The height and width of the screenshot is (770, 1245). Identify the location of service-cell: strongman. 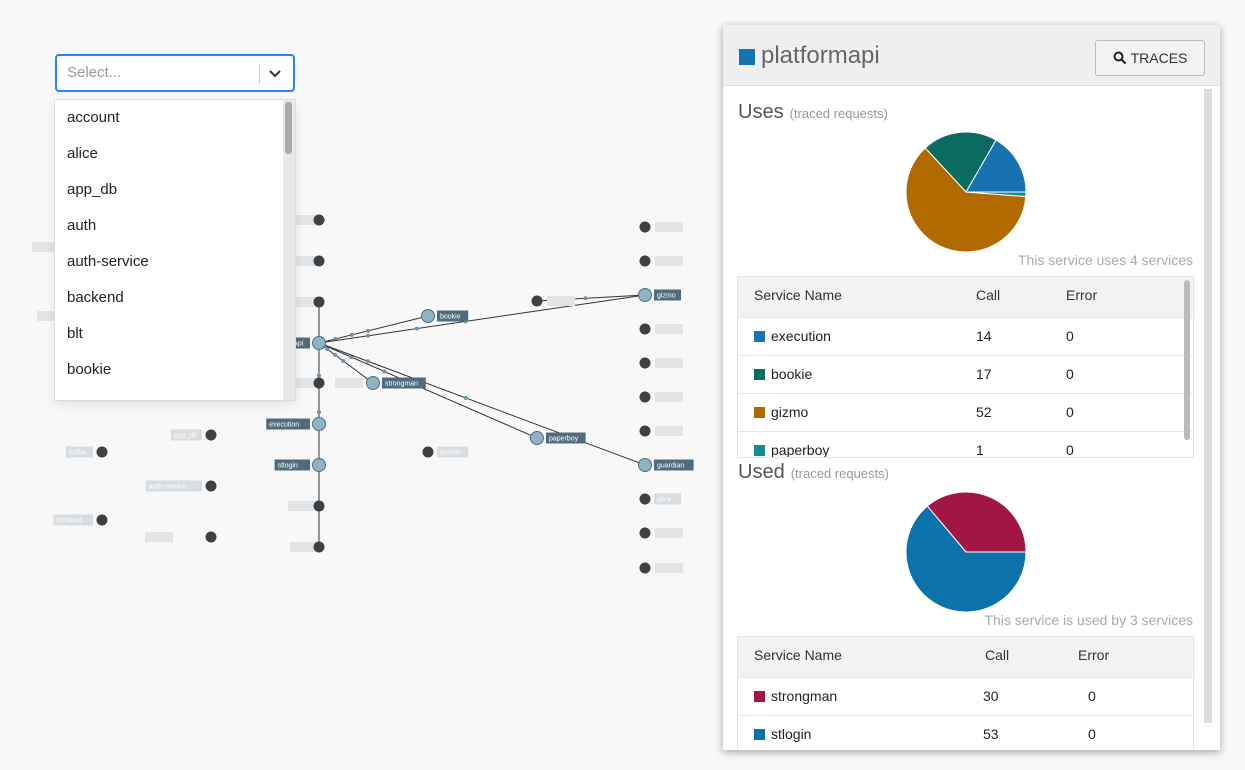
(795, 696).